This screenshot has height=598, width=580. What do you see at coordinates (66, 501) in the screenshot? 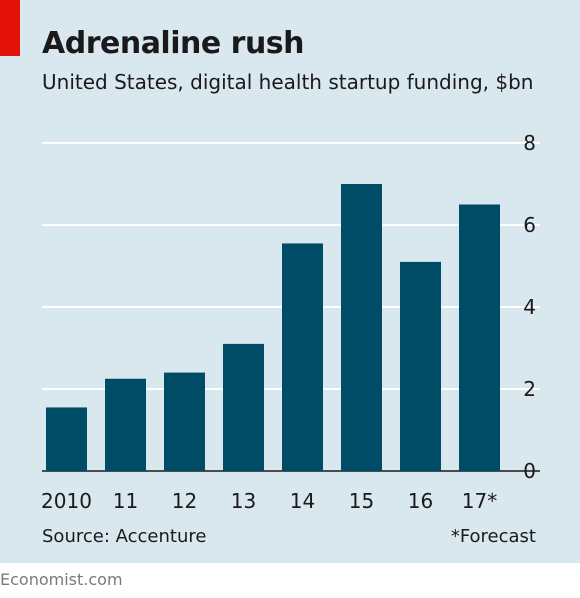
I see `x-tick-label: 2010` at bounding box center [66, 501].